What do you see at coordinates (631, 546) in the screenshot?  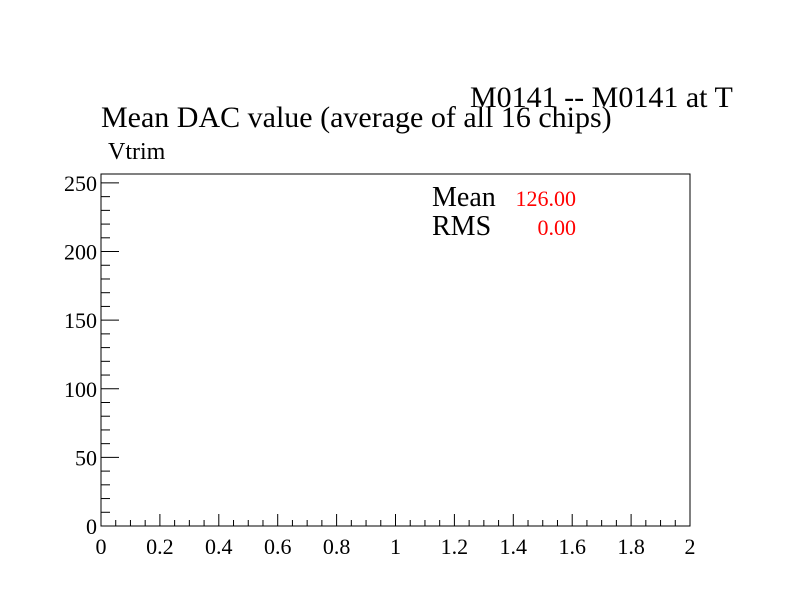 I see `x-tick-label: 1.8` at bounding box center [631, 546].